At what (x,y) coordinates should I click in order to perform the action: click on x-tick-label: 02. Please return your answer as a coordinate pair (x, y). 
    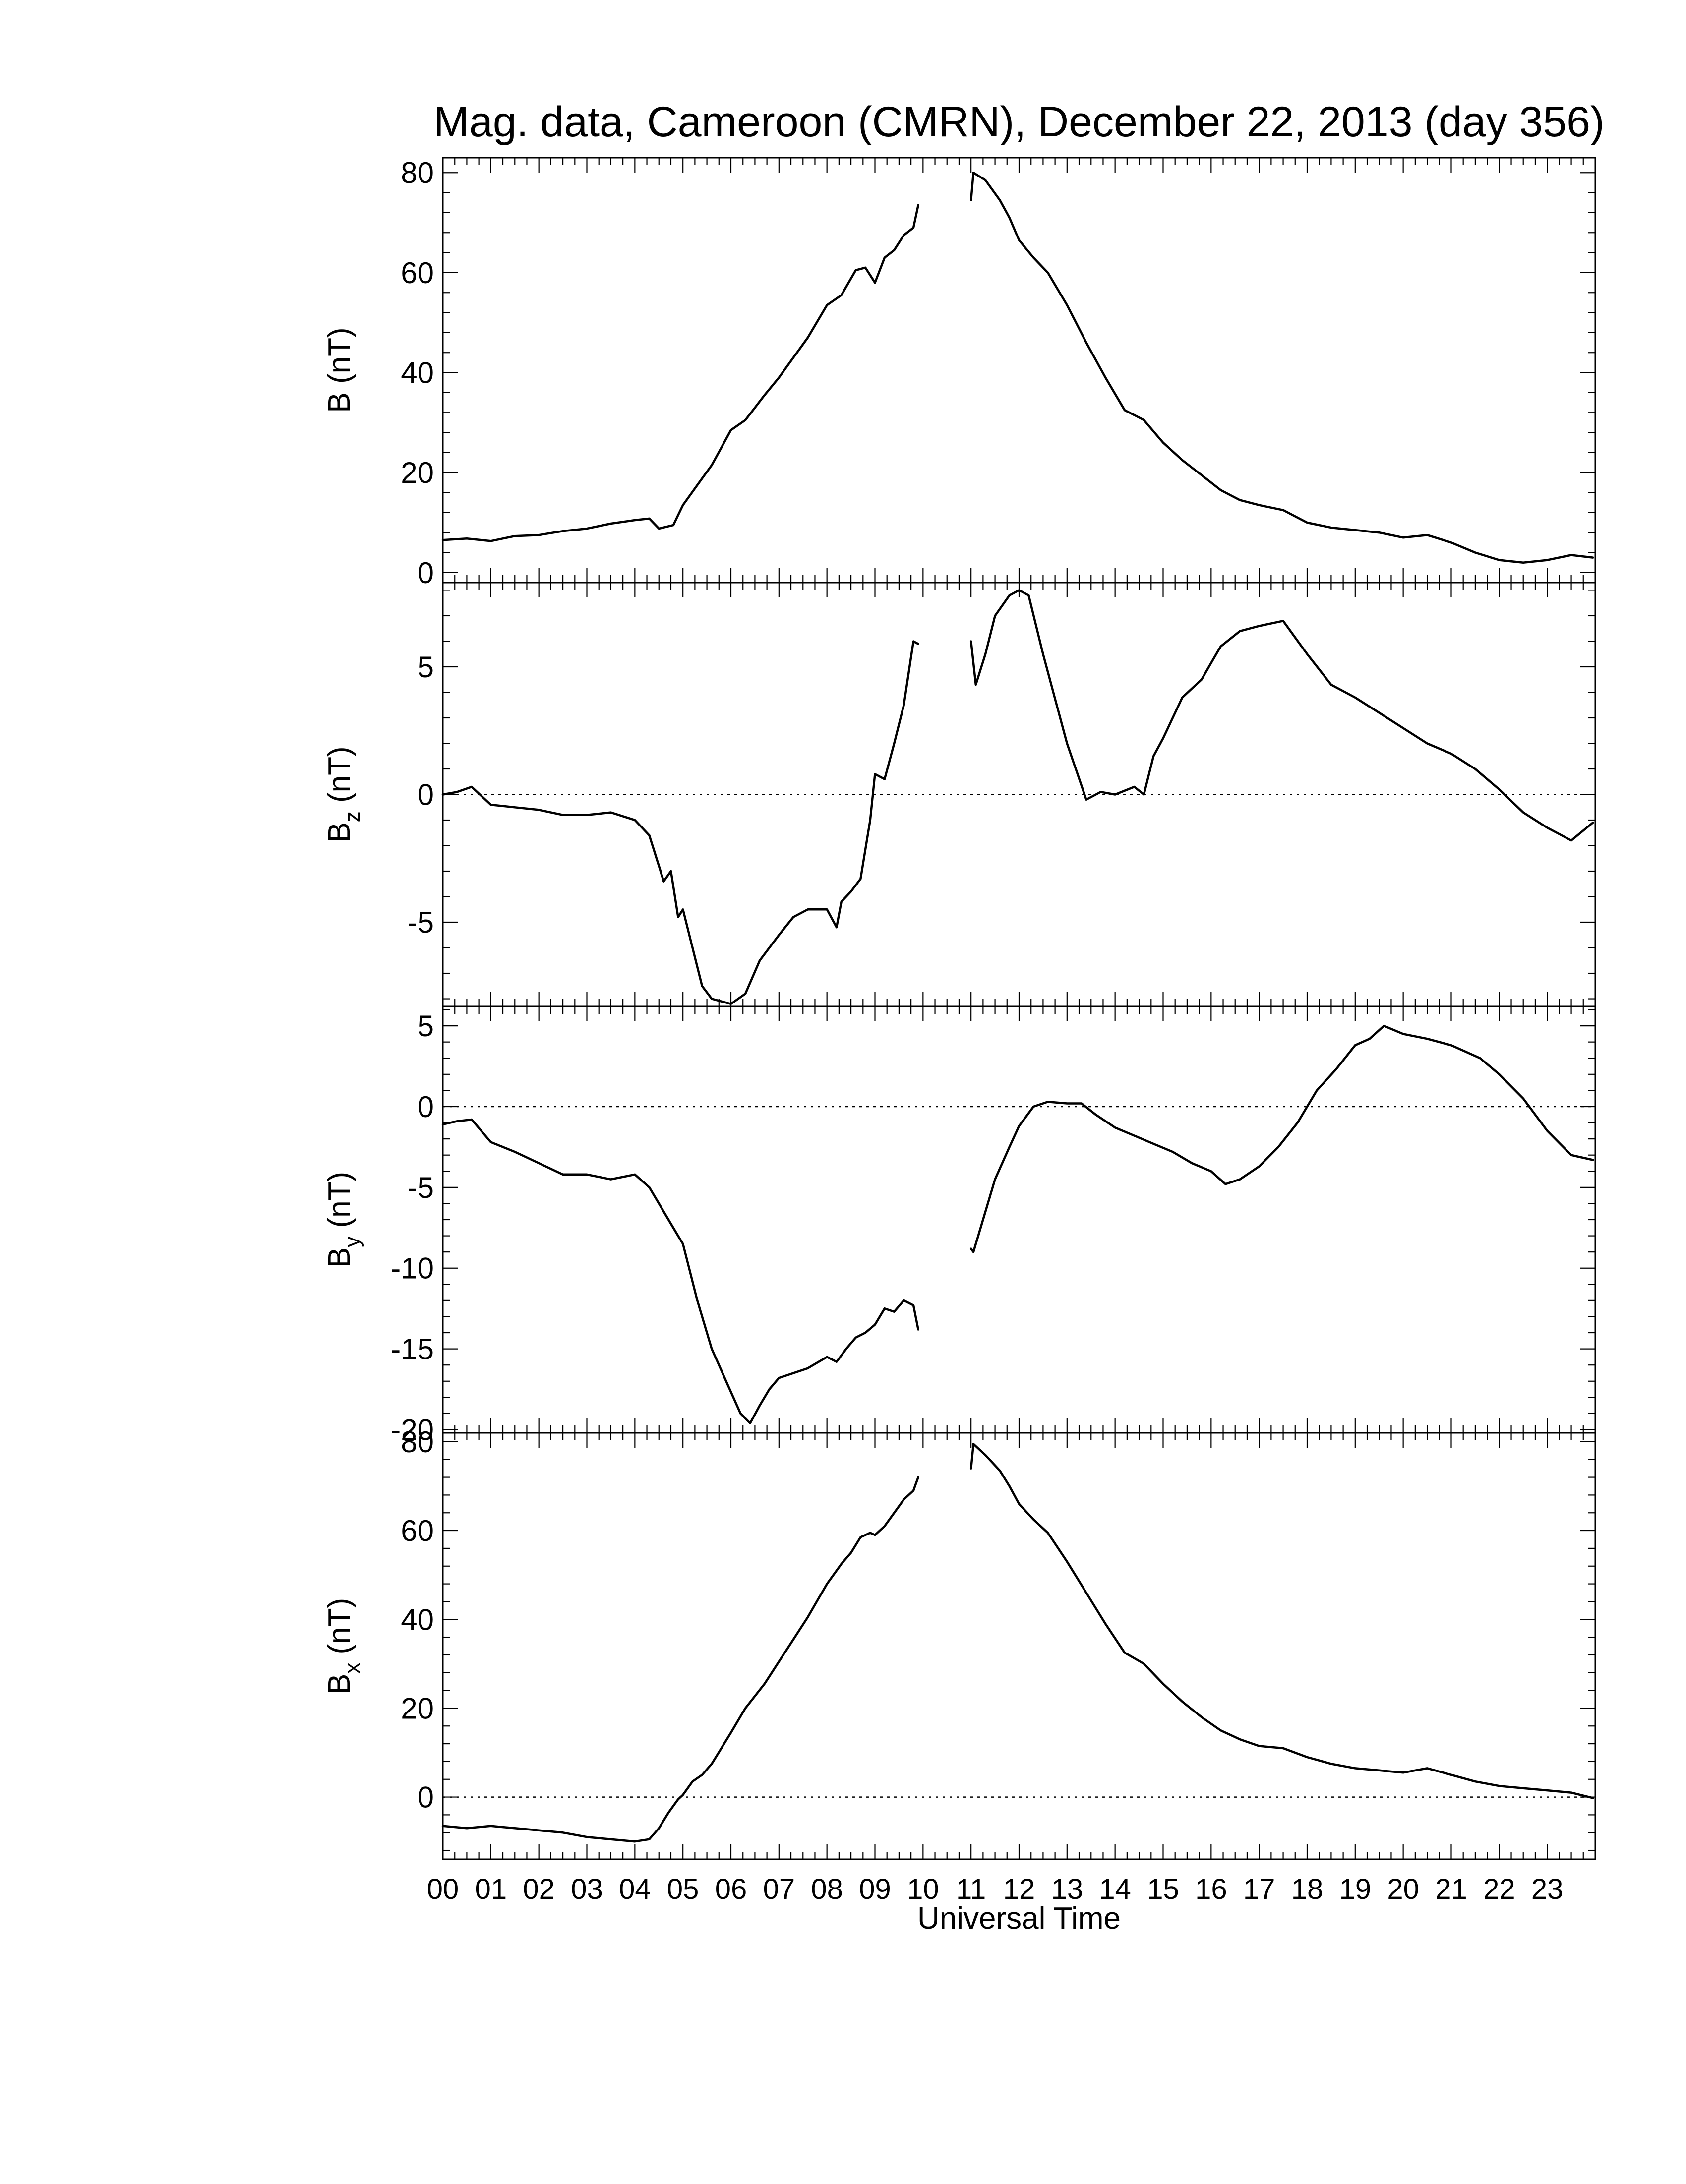
    Looking at the image, I should click on (539, 1889).